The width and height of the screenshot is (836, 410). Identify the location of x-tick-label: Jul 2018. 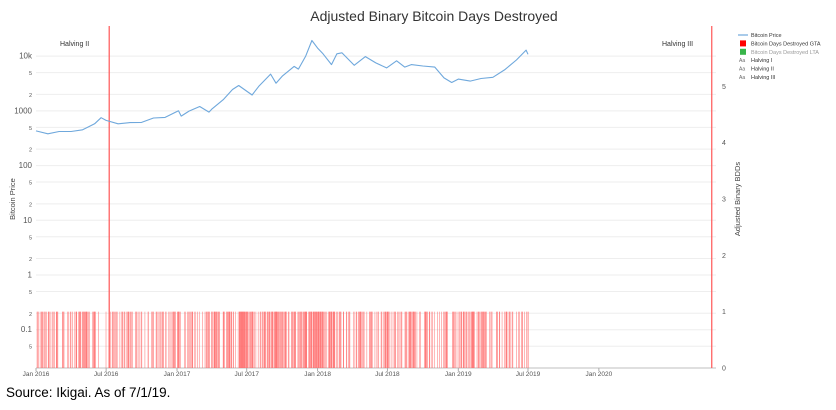
(387, 374).